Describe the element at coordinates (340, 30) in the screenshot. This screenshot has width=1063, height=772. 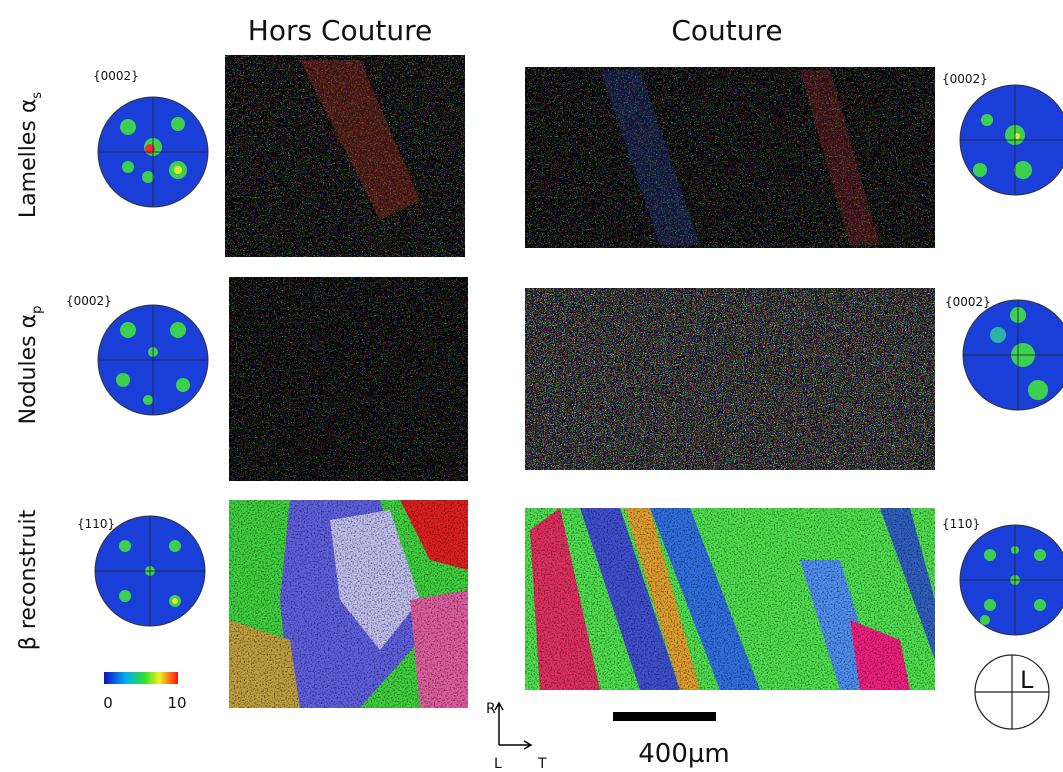
I see `column-title: Hors Couture` at that location.